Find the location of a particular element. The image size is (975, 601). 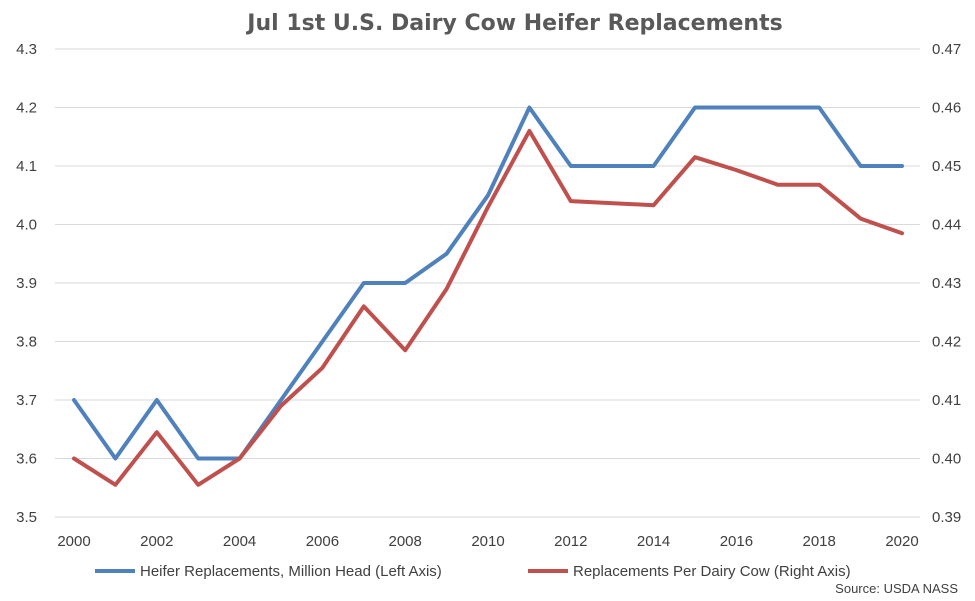

x-tick-label: 2020 is located at coordinates (901, 541).